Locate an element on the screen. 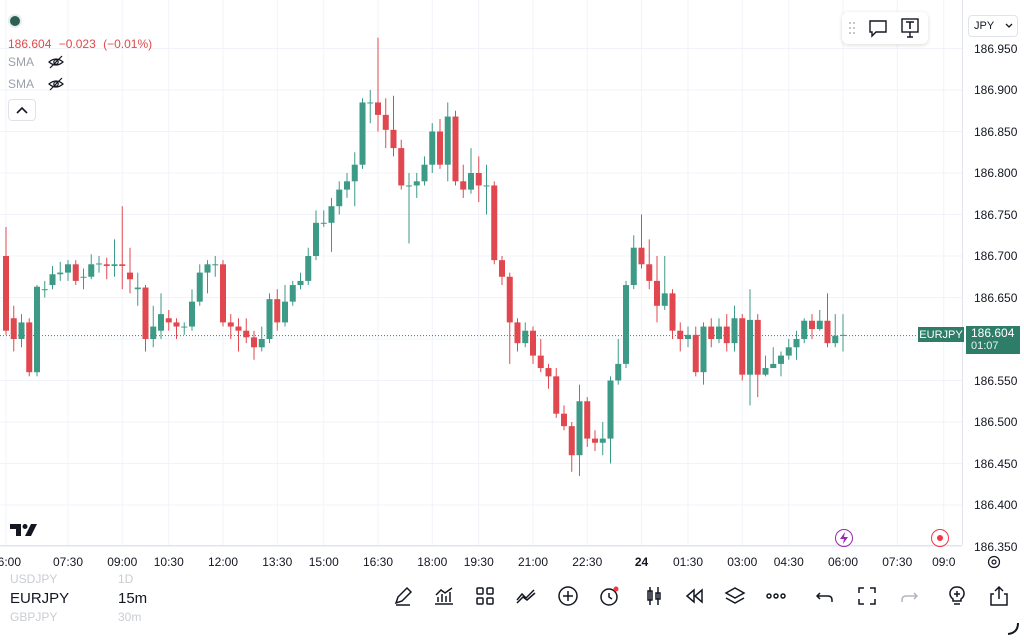 The width and height of the screenshot is (1024, 640). fullscreen-button is located at coordinates (867, 596).